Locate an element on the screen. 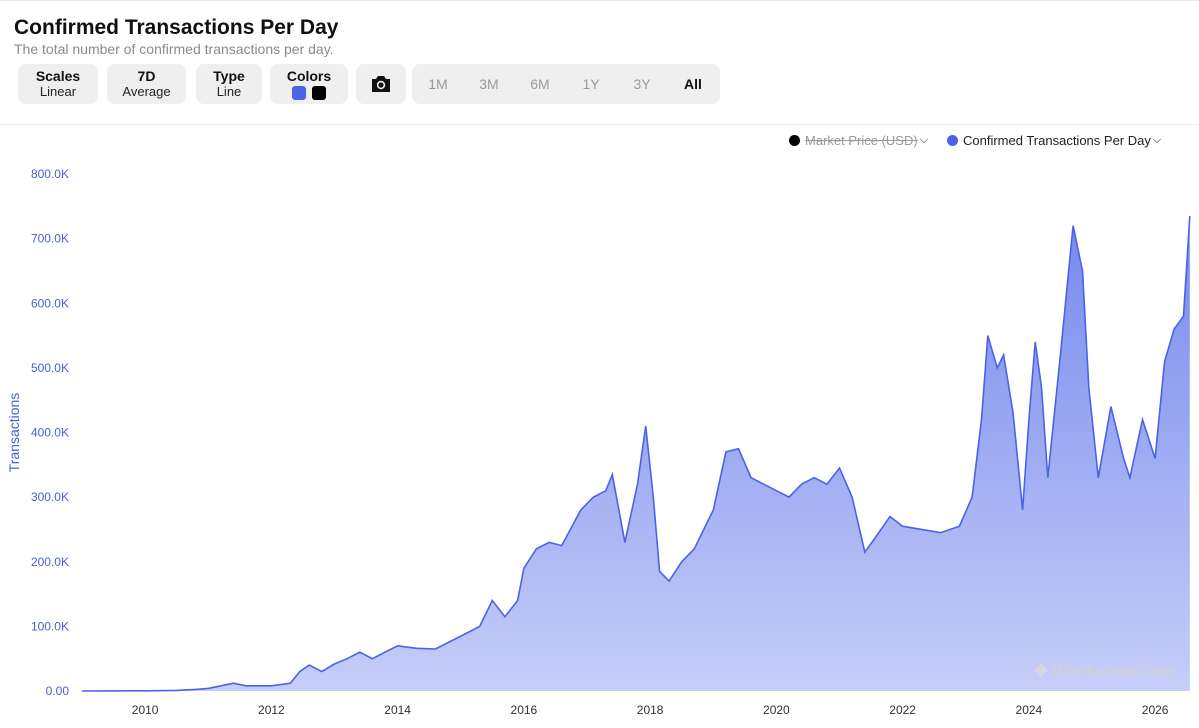 The height and width of the screenshot is (728, 1199). header-divider is located at coordinates (599, 124).